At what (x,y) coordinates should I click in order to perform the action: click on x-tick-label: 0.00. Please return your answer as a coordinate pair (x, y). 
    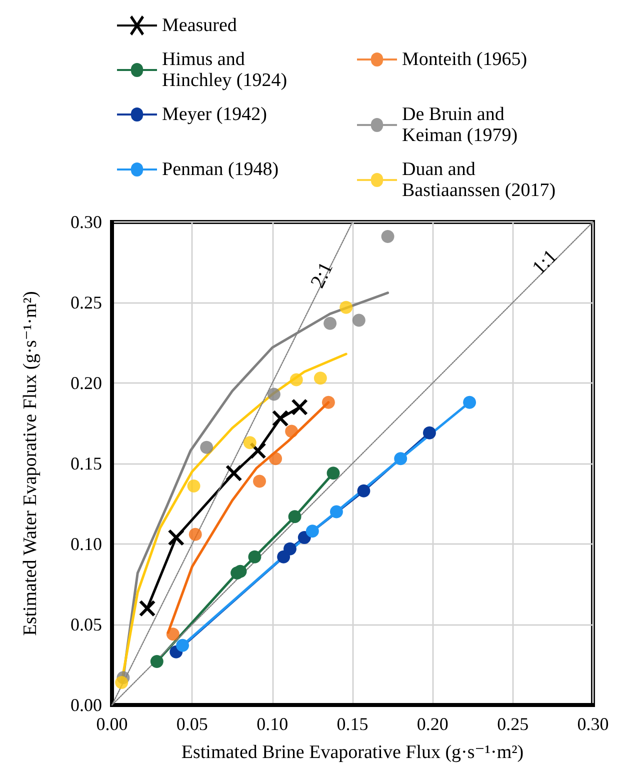
    Looking at the image, I should click on (112, 724).